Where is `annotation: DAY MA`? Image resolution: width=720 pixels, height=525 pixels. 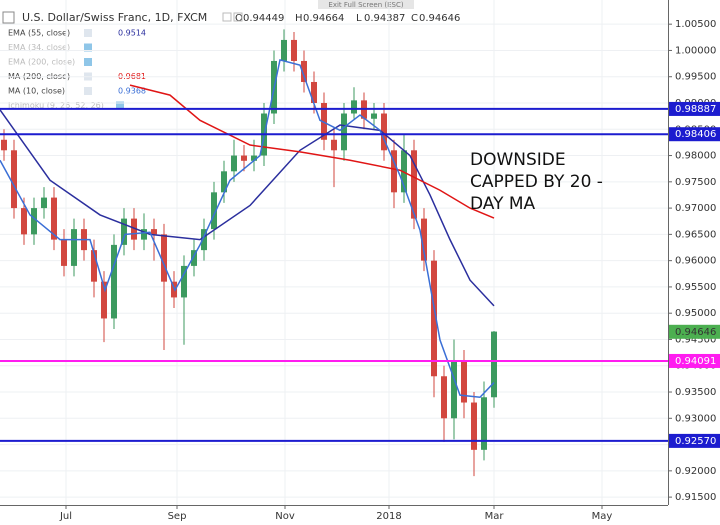
annotation: DAY MA is located at coordinates (503, 204).